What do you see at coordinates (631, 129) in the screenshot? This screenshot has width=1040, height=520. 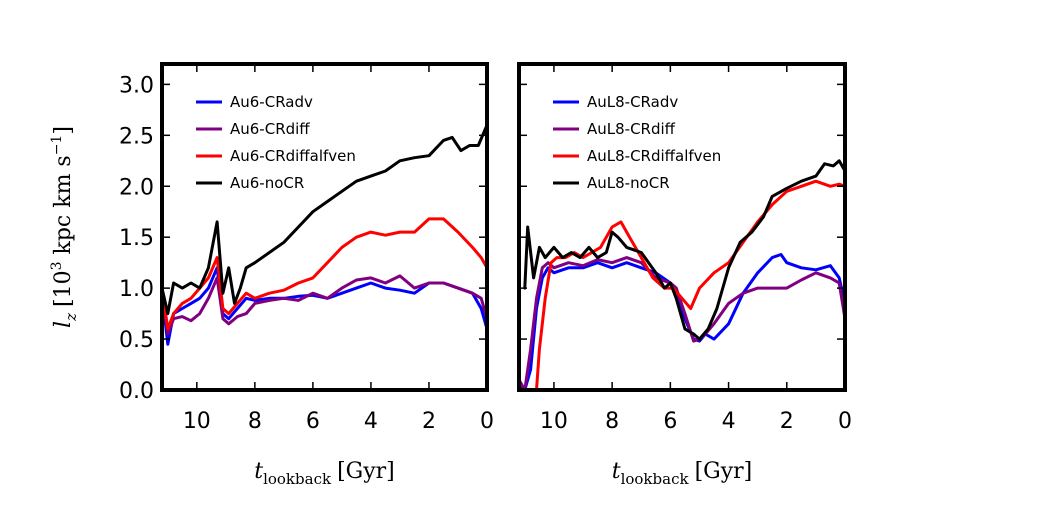 I see `legend-entry: AuL8-CRdiff` at bounding box center [631, 129].